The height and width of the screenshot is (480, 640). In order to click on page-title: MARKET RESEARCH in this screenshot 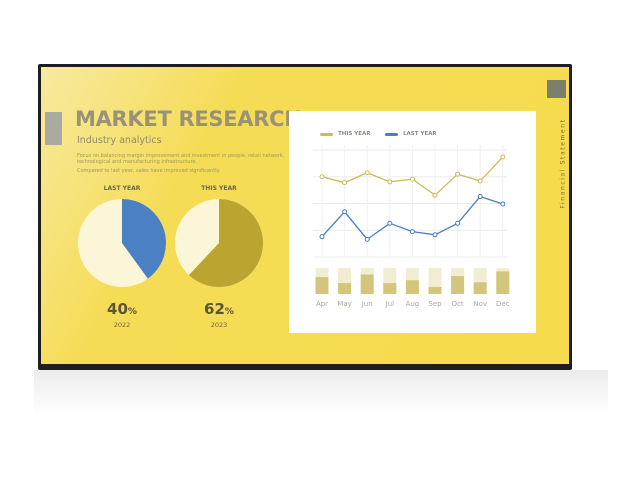, I will do `click(188, 119)`.